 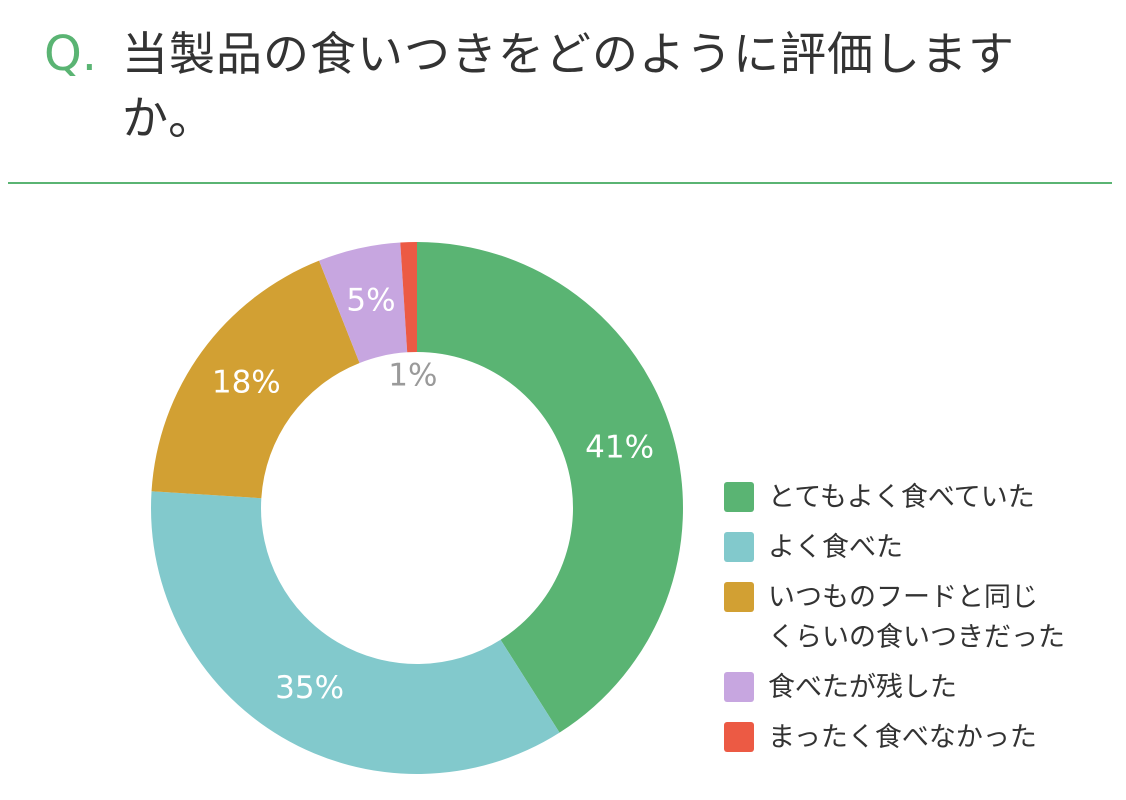 I want to click on divider, so click(x=560, y=183).